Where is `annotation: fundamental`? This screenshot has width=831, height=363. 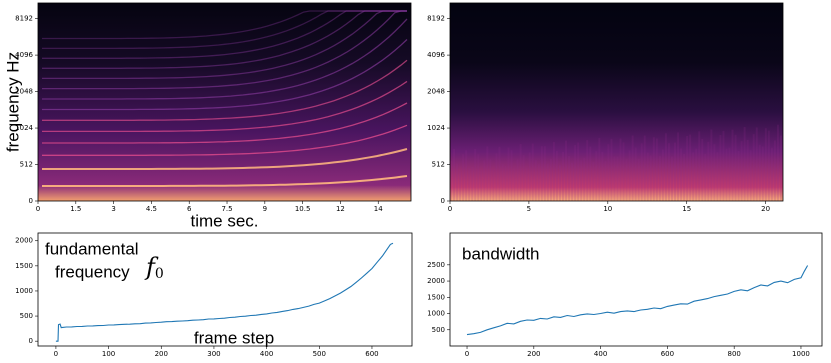 annotation: fundamental is located at coordinates (92, 248).